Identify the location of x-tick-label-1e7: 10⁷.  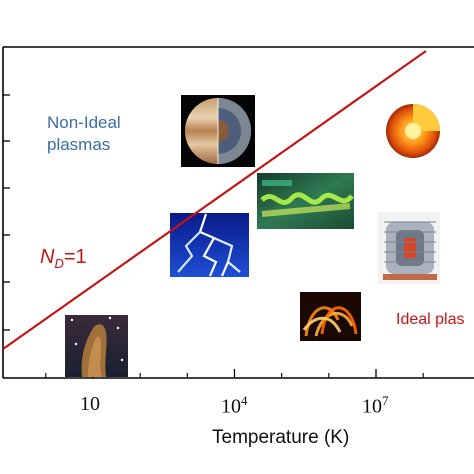
(375, 405).